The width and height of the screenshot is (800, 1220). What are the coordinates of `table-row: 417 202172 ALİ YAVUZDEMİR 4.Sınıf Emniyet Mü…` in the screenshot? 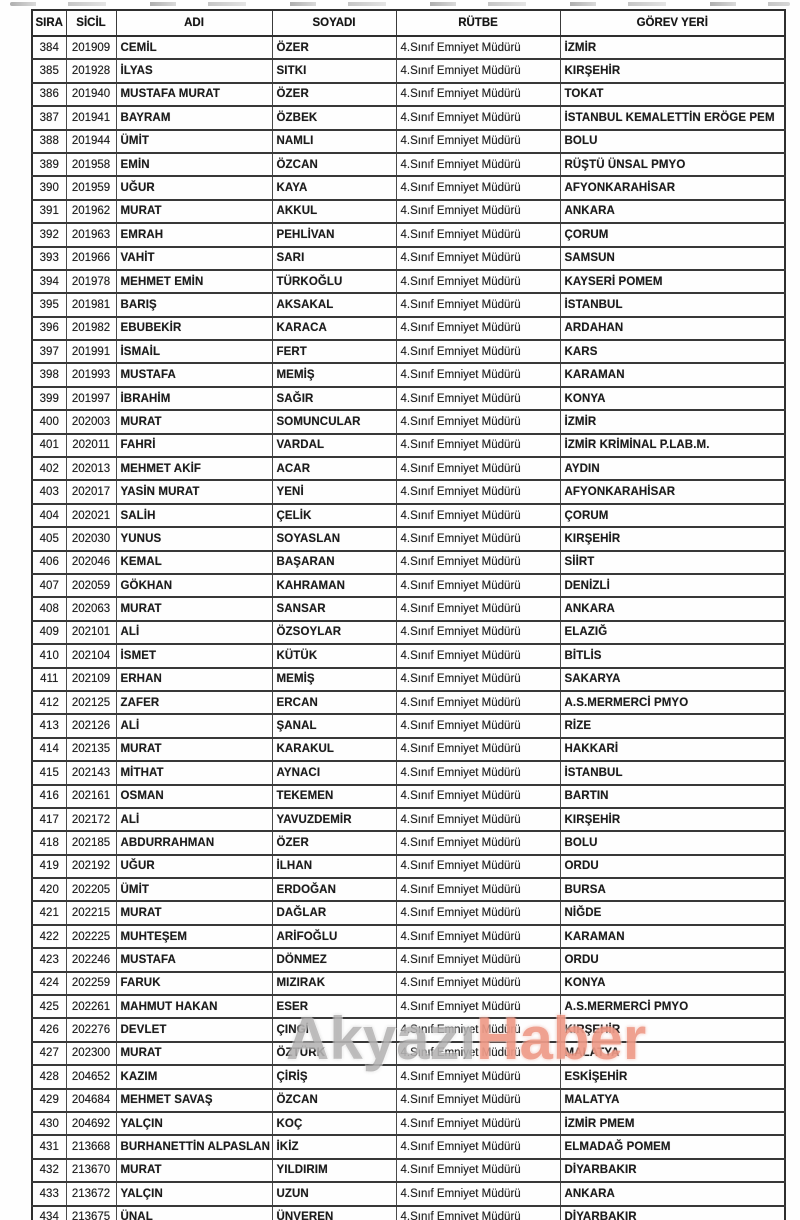 It's located at (408, 819).